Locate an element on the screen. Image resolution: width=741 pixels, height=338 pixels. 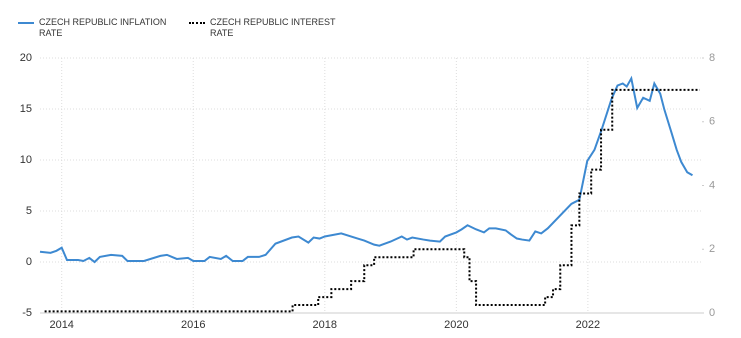
y-tick-label: 15 is located at coordinates (26, 109).